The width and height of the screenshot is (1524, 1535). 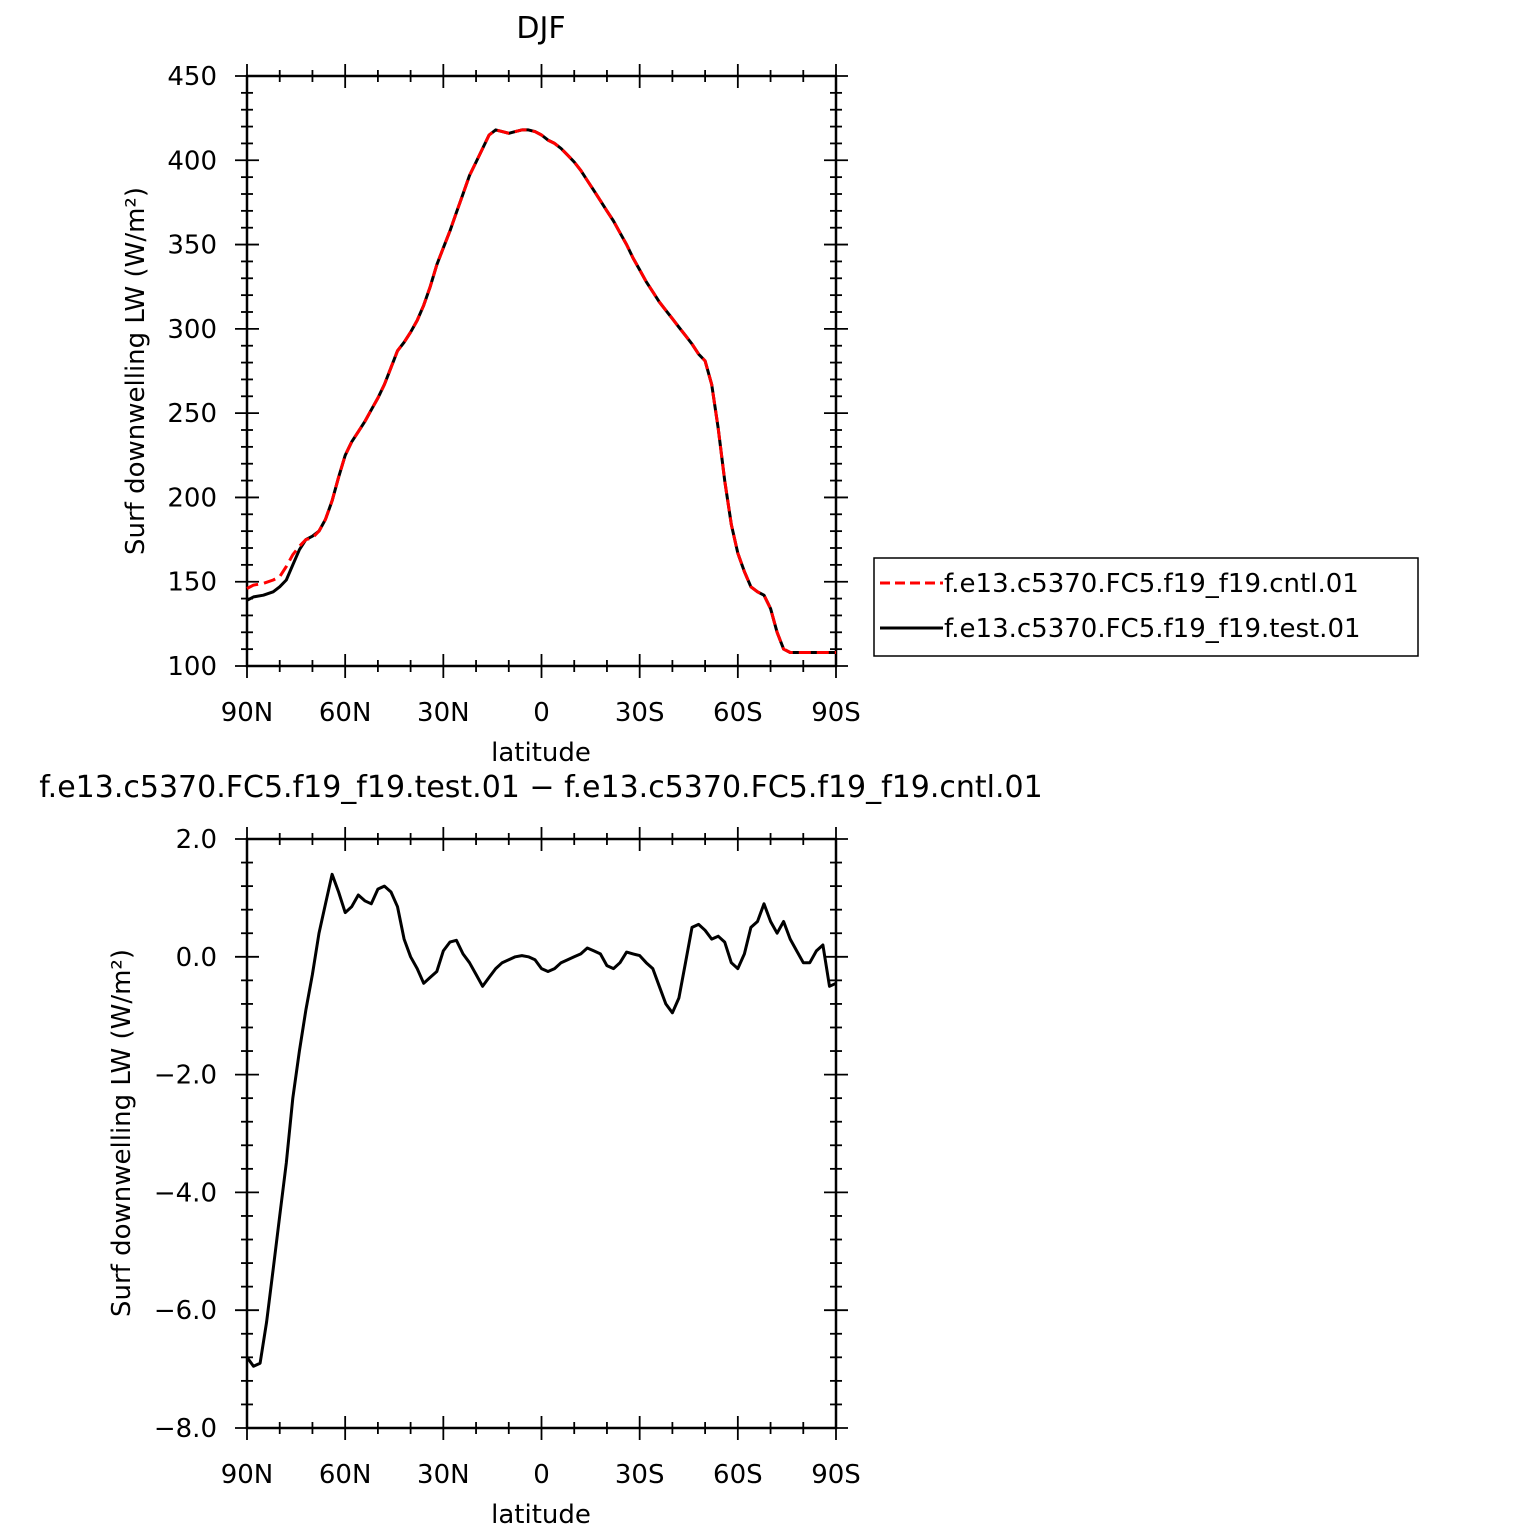 What do you see at coordinates (540, 28) in the screenshot?
I see `top-chart-title: DJF` at bounding box center [540, 28].